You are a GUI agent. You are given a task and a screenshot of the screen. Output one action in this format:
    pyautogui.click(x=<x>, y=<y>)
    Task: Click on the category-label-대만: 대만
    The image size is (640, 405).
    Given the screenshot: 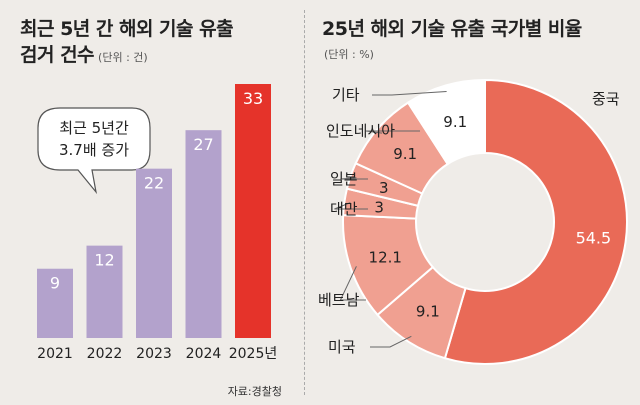 What is the action you would take?
    pyautogui.click(x=344, y=209)
    